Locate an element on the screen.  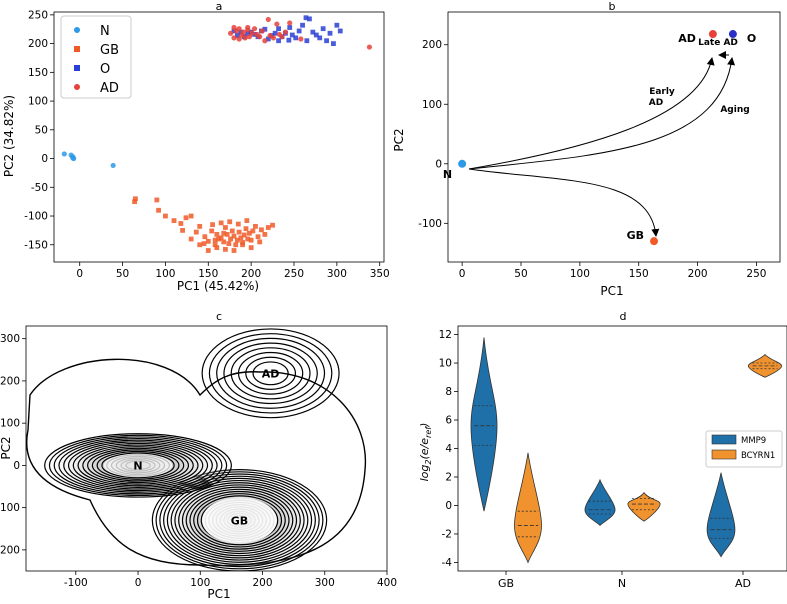
legend-label: GB is located at coordinates (109, 50).